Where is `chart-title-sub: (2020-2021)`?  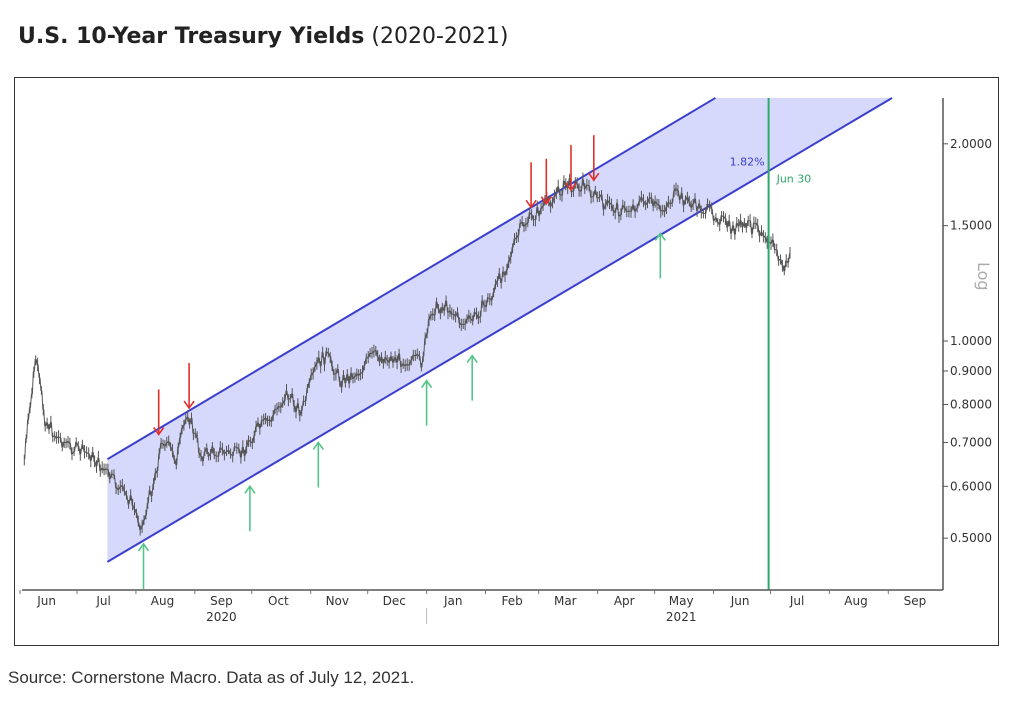
chart-title-sub: (2020-2021) is located at coordinates (440, 36).